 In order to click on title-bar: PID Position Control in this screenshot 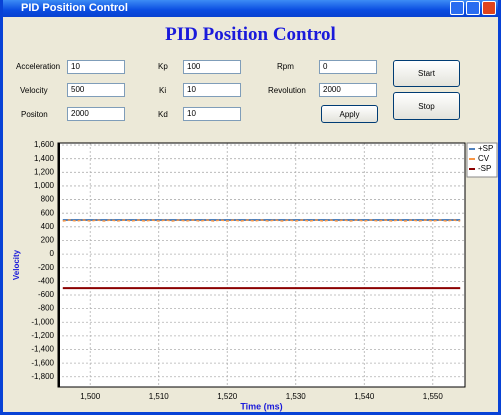, I will do `click(250, 8)`.